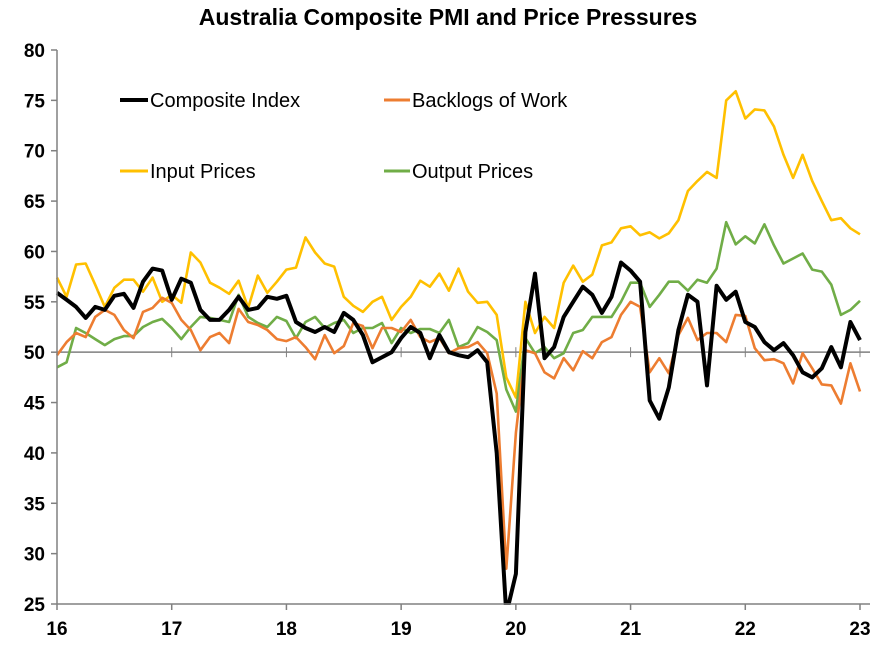 The image size is (879, 648). Describe the element at coordinates (401, 629) in the screenshot. I see `x-tick-label: 19` at that location.